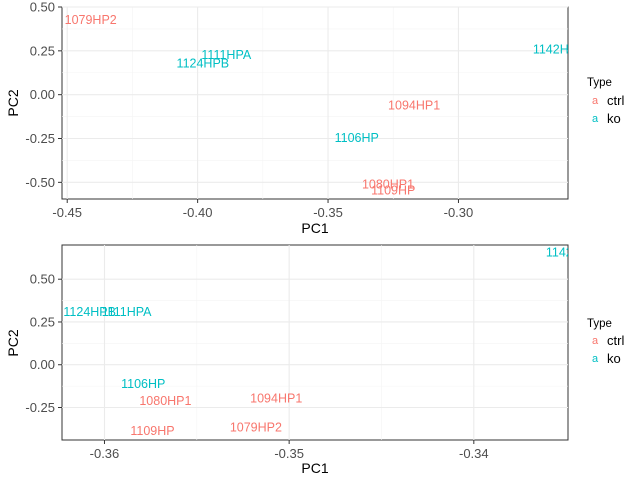 The height and width of the screenshot is (480, 640). Describe the element at coordinates (42, 7) in the screenshot. I see `top-y-tick-label: 0.50` at that location.